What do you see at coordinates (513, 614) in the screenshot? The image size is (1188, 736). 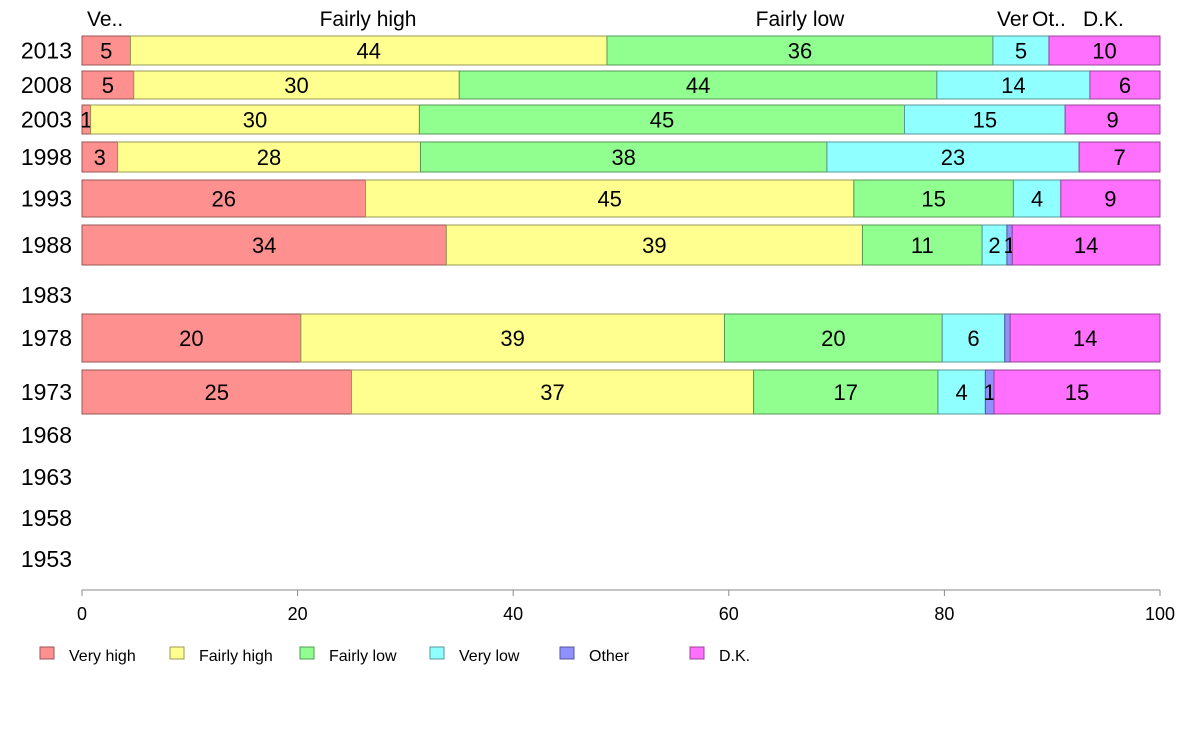 I see `x-tick-label: 40` at bounding box center [513, 614].